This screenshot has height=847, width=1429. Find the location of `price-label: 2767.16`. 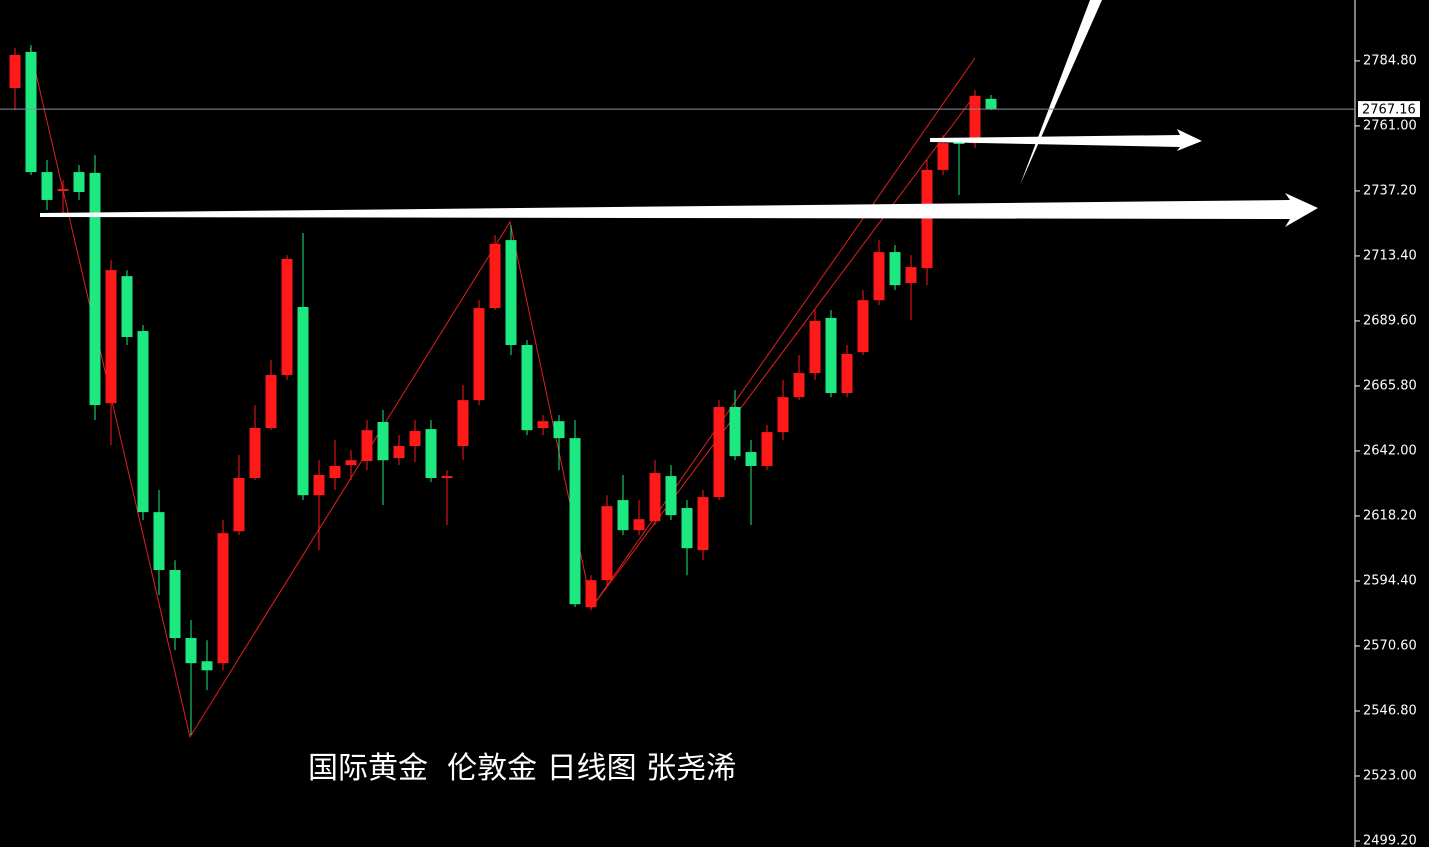

price-label: 2767.16 is located at coordinates (1389, 110).